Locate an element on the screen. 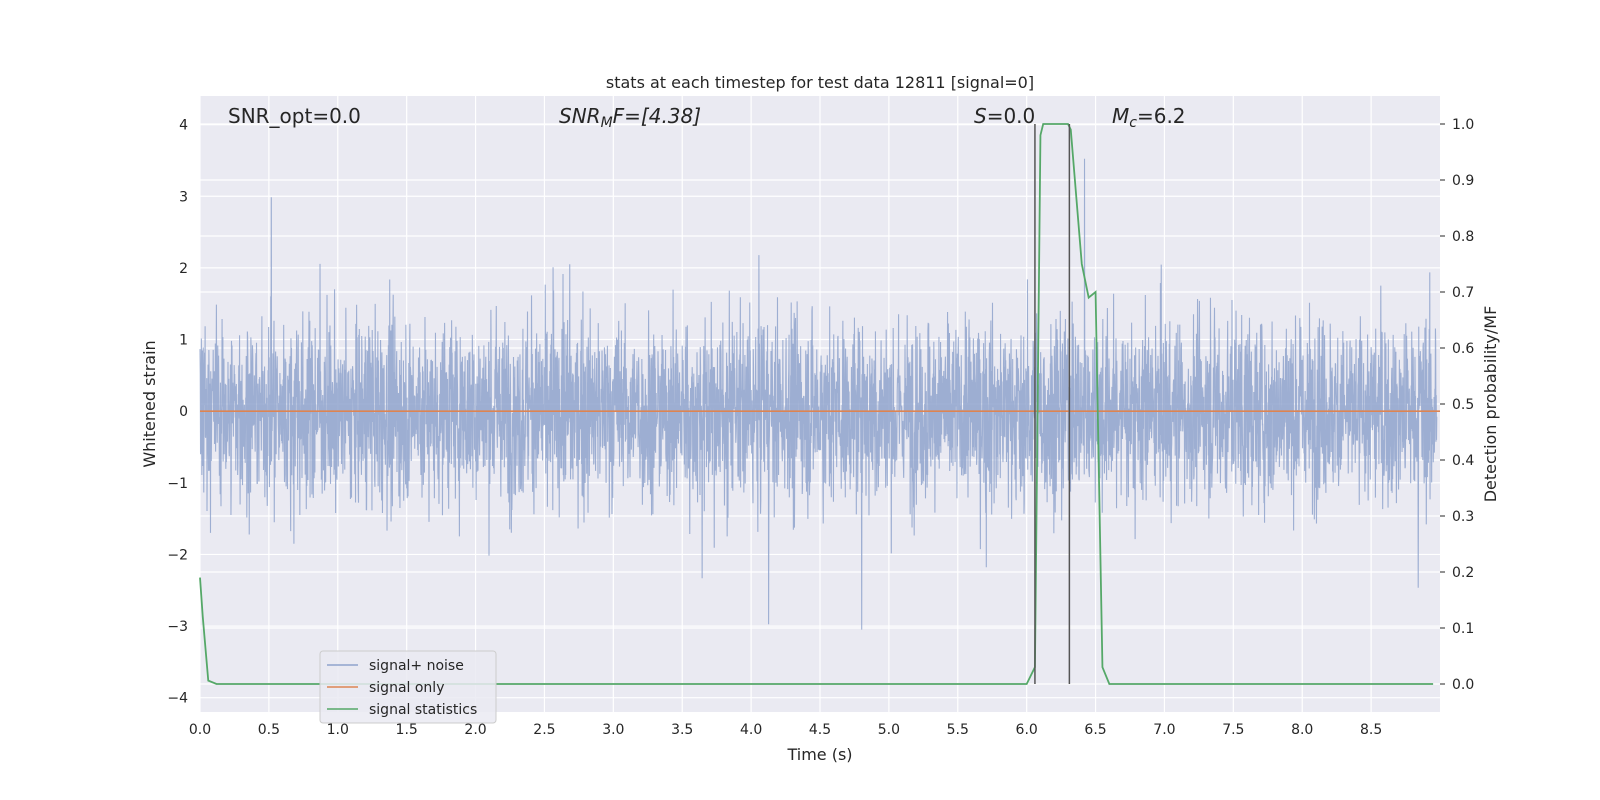 The image size is (1600, 800). annotation-s: S=0.0 is located at coordinates (1004, 116).